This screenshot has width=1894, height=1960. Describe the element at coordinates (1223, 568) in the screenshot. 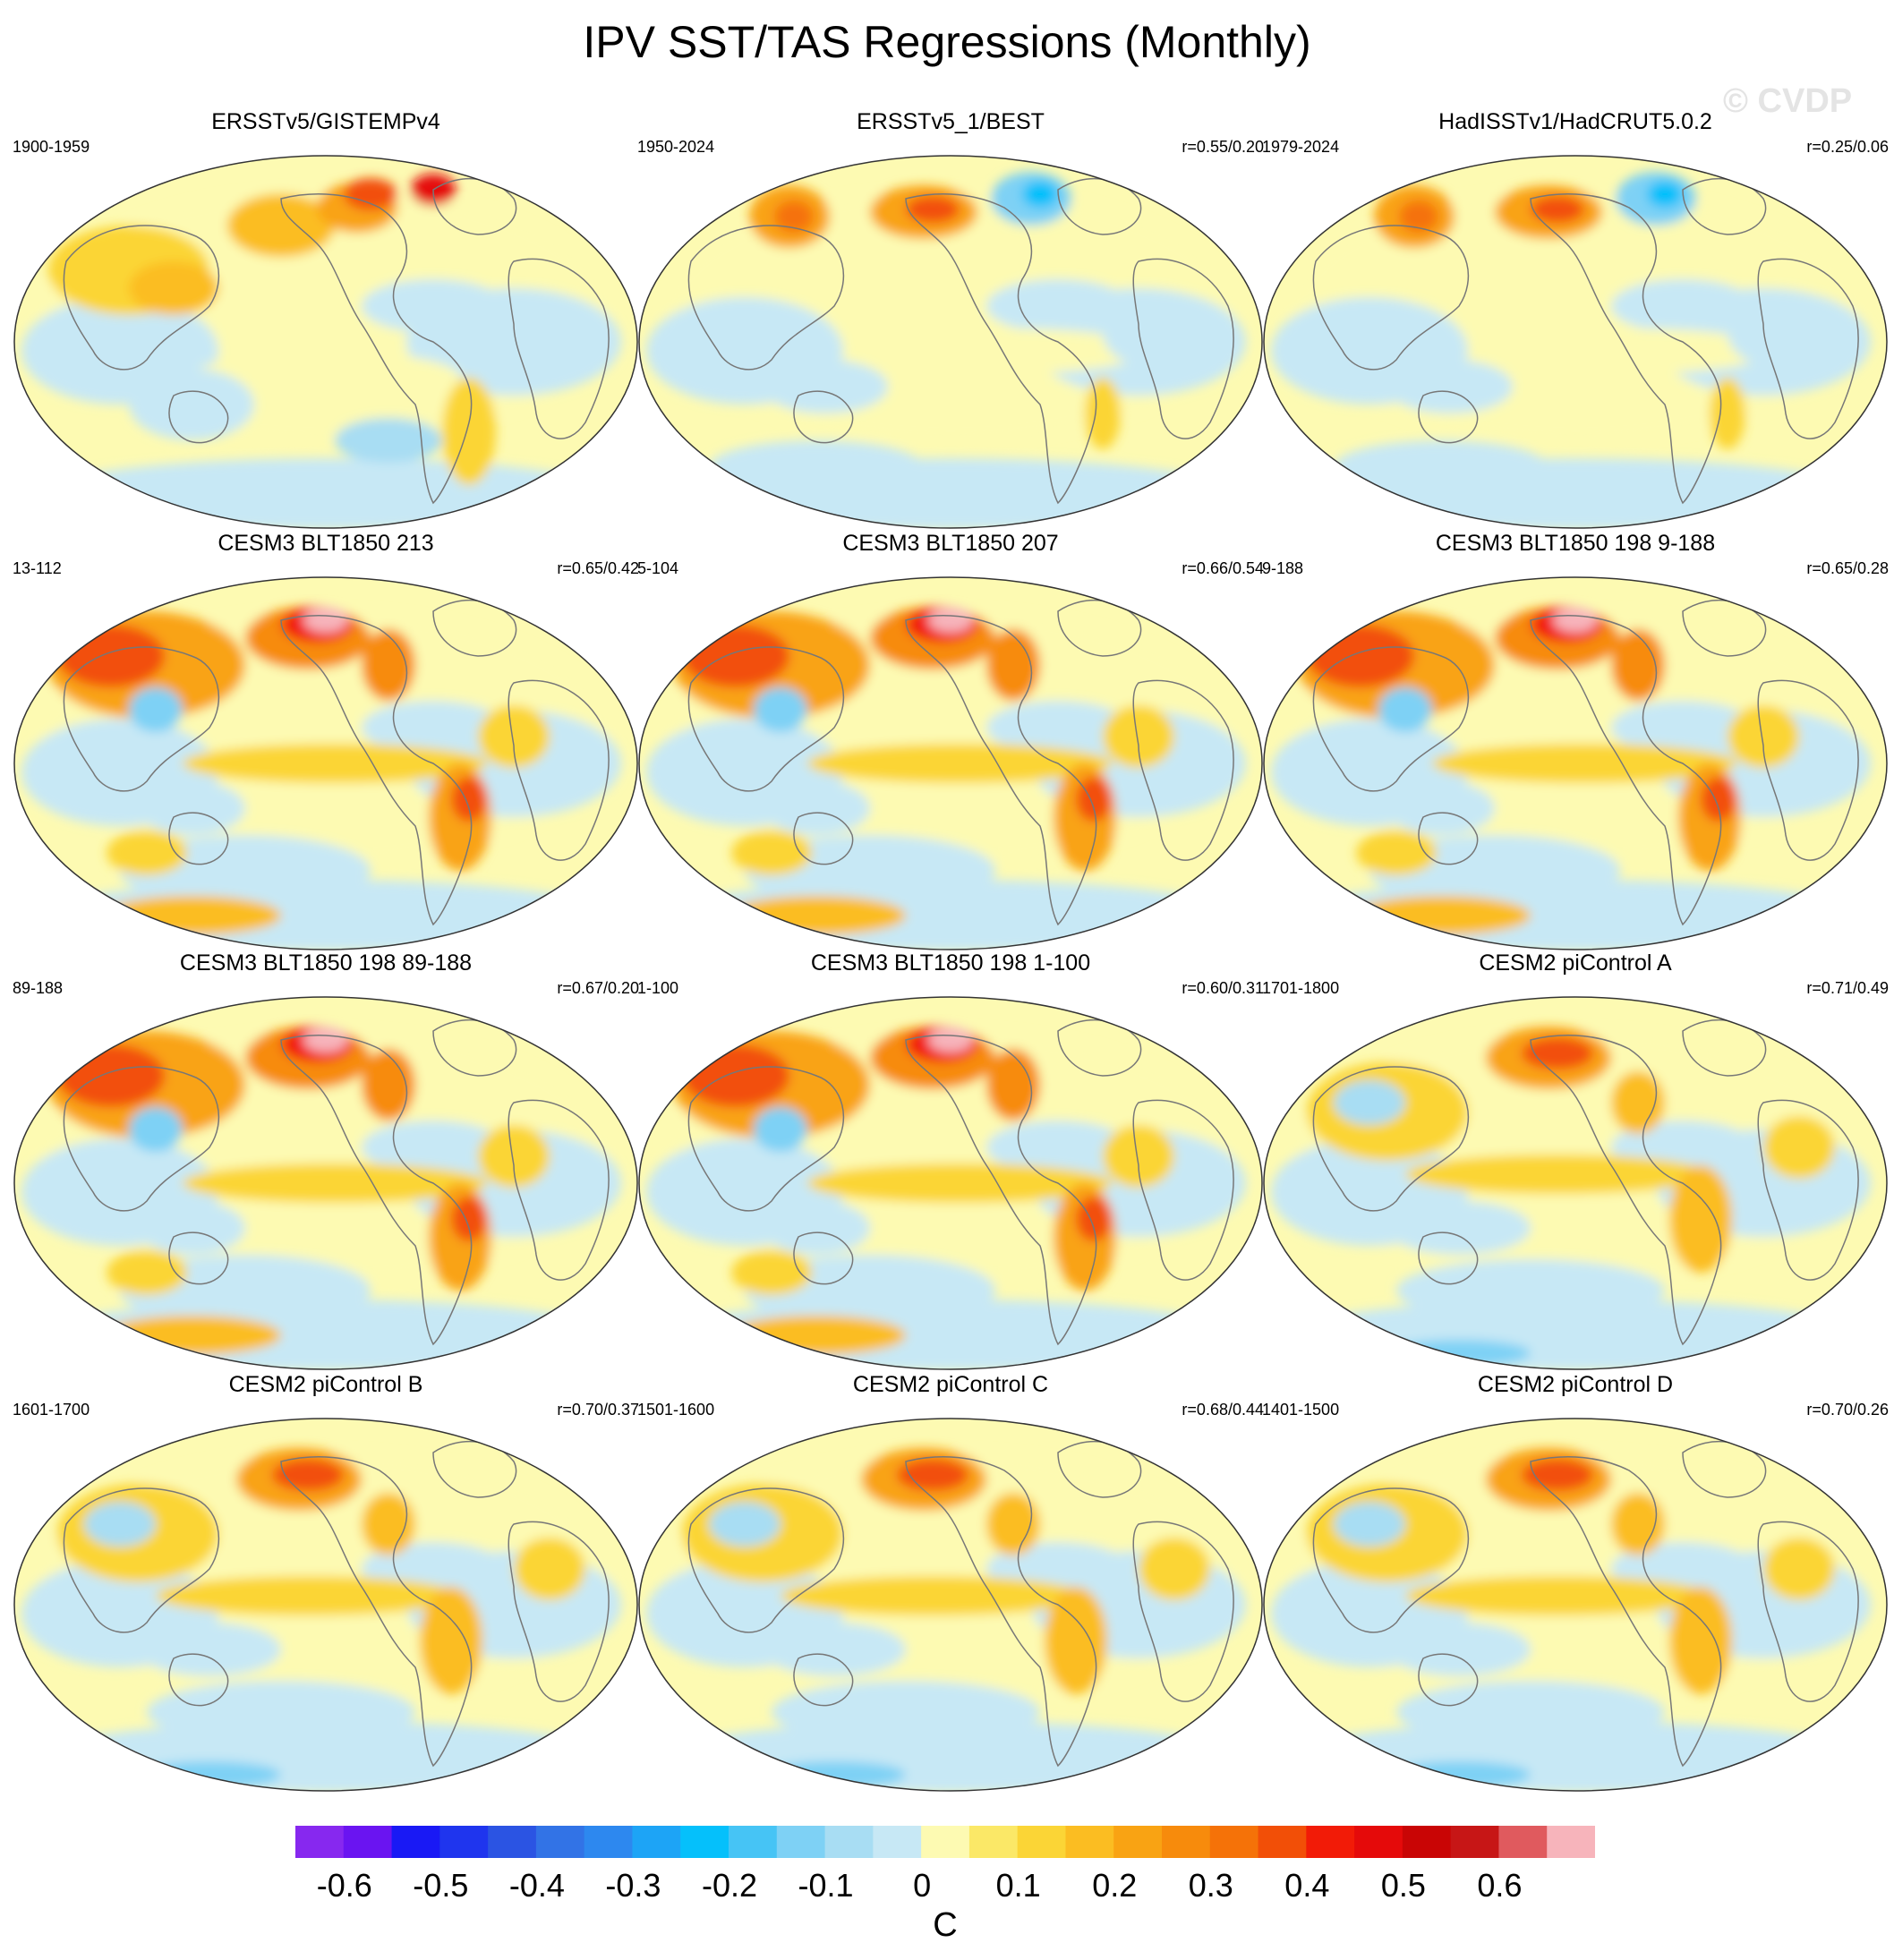

I see `panel-correlation: r=0.66/0.54` at that location.